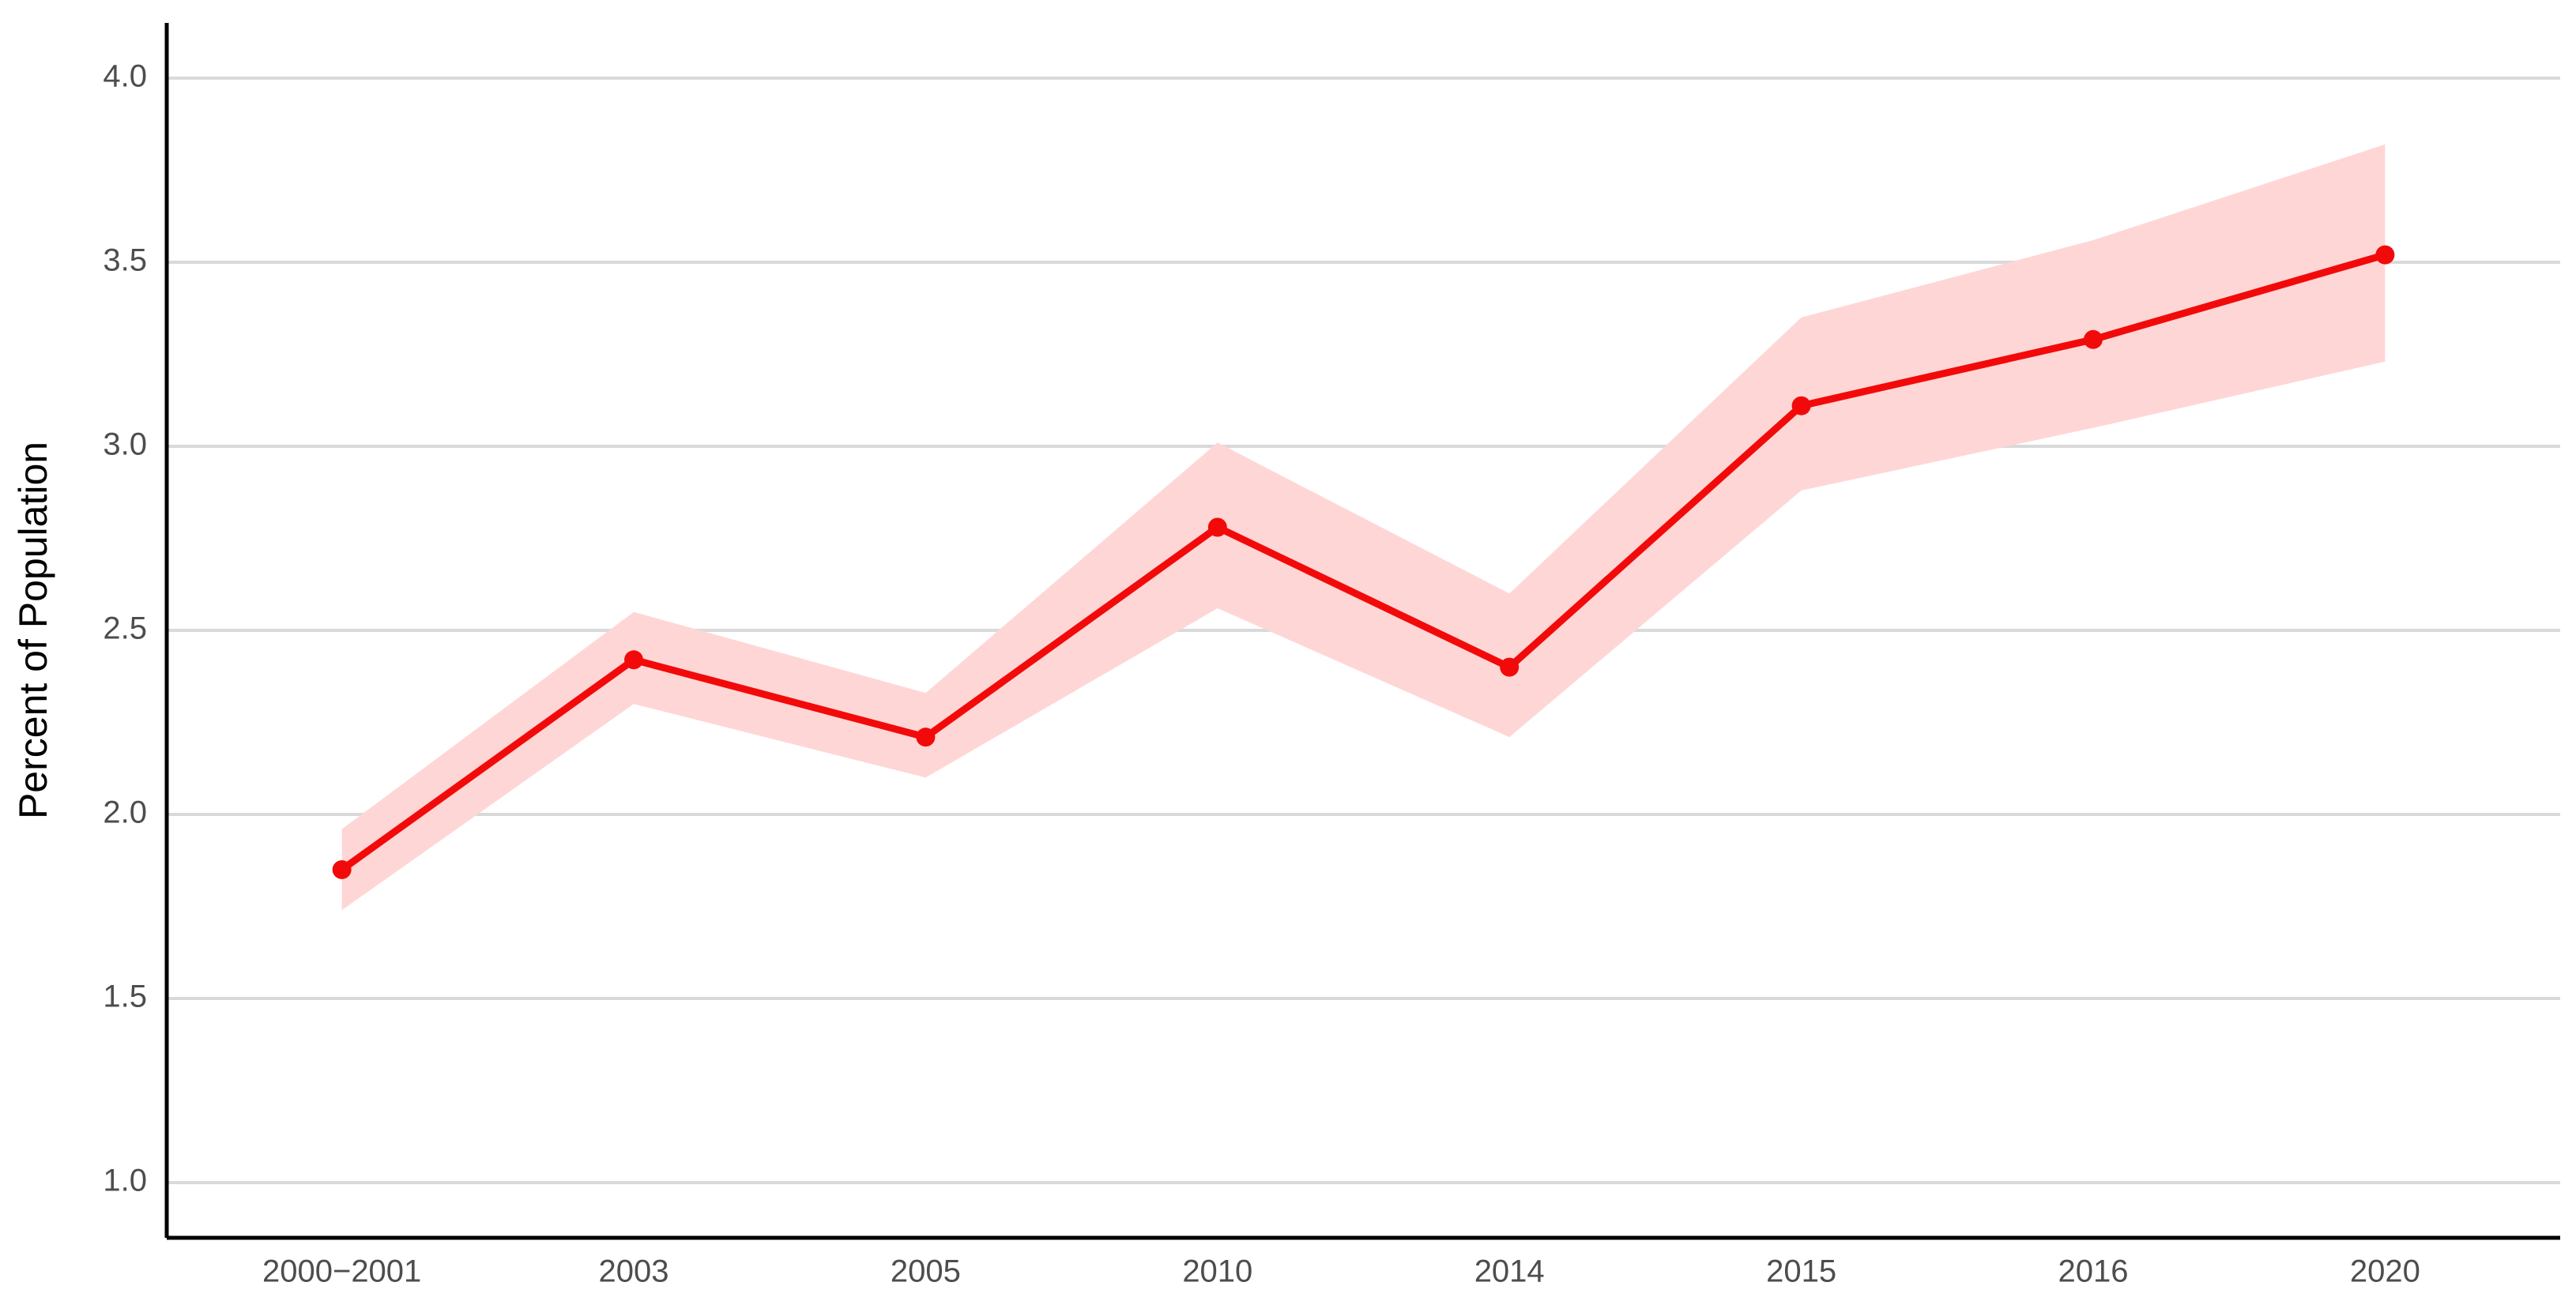 The image size is (2576, 1301). Describe the element at coordinates (2093, 1271) in the screenshot. I see `x-tick-label: 2016` at that location.